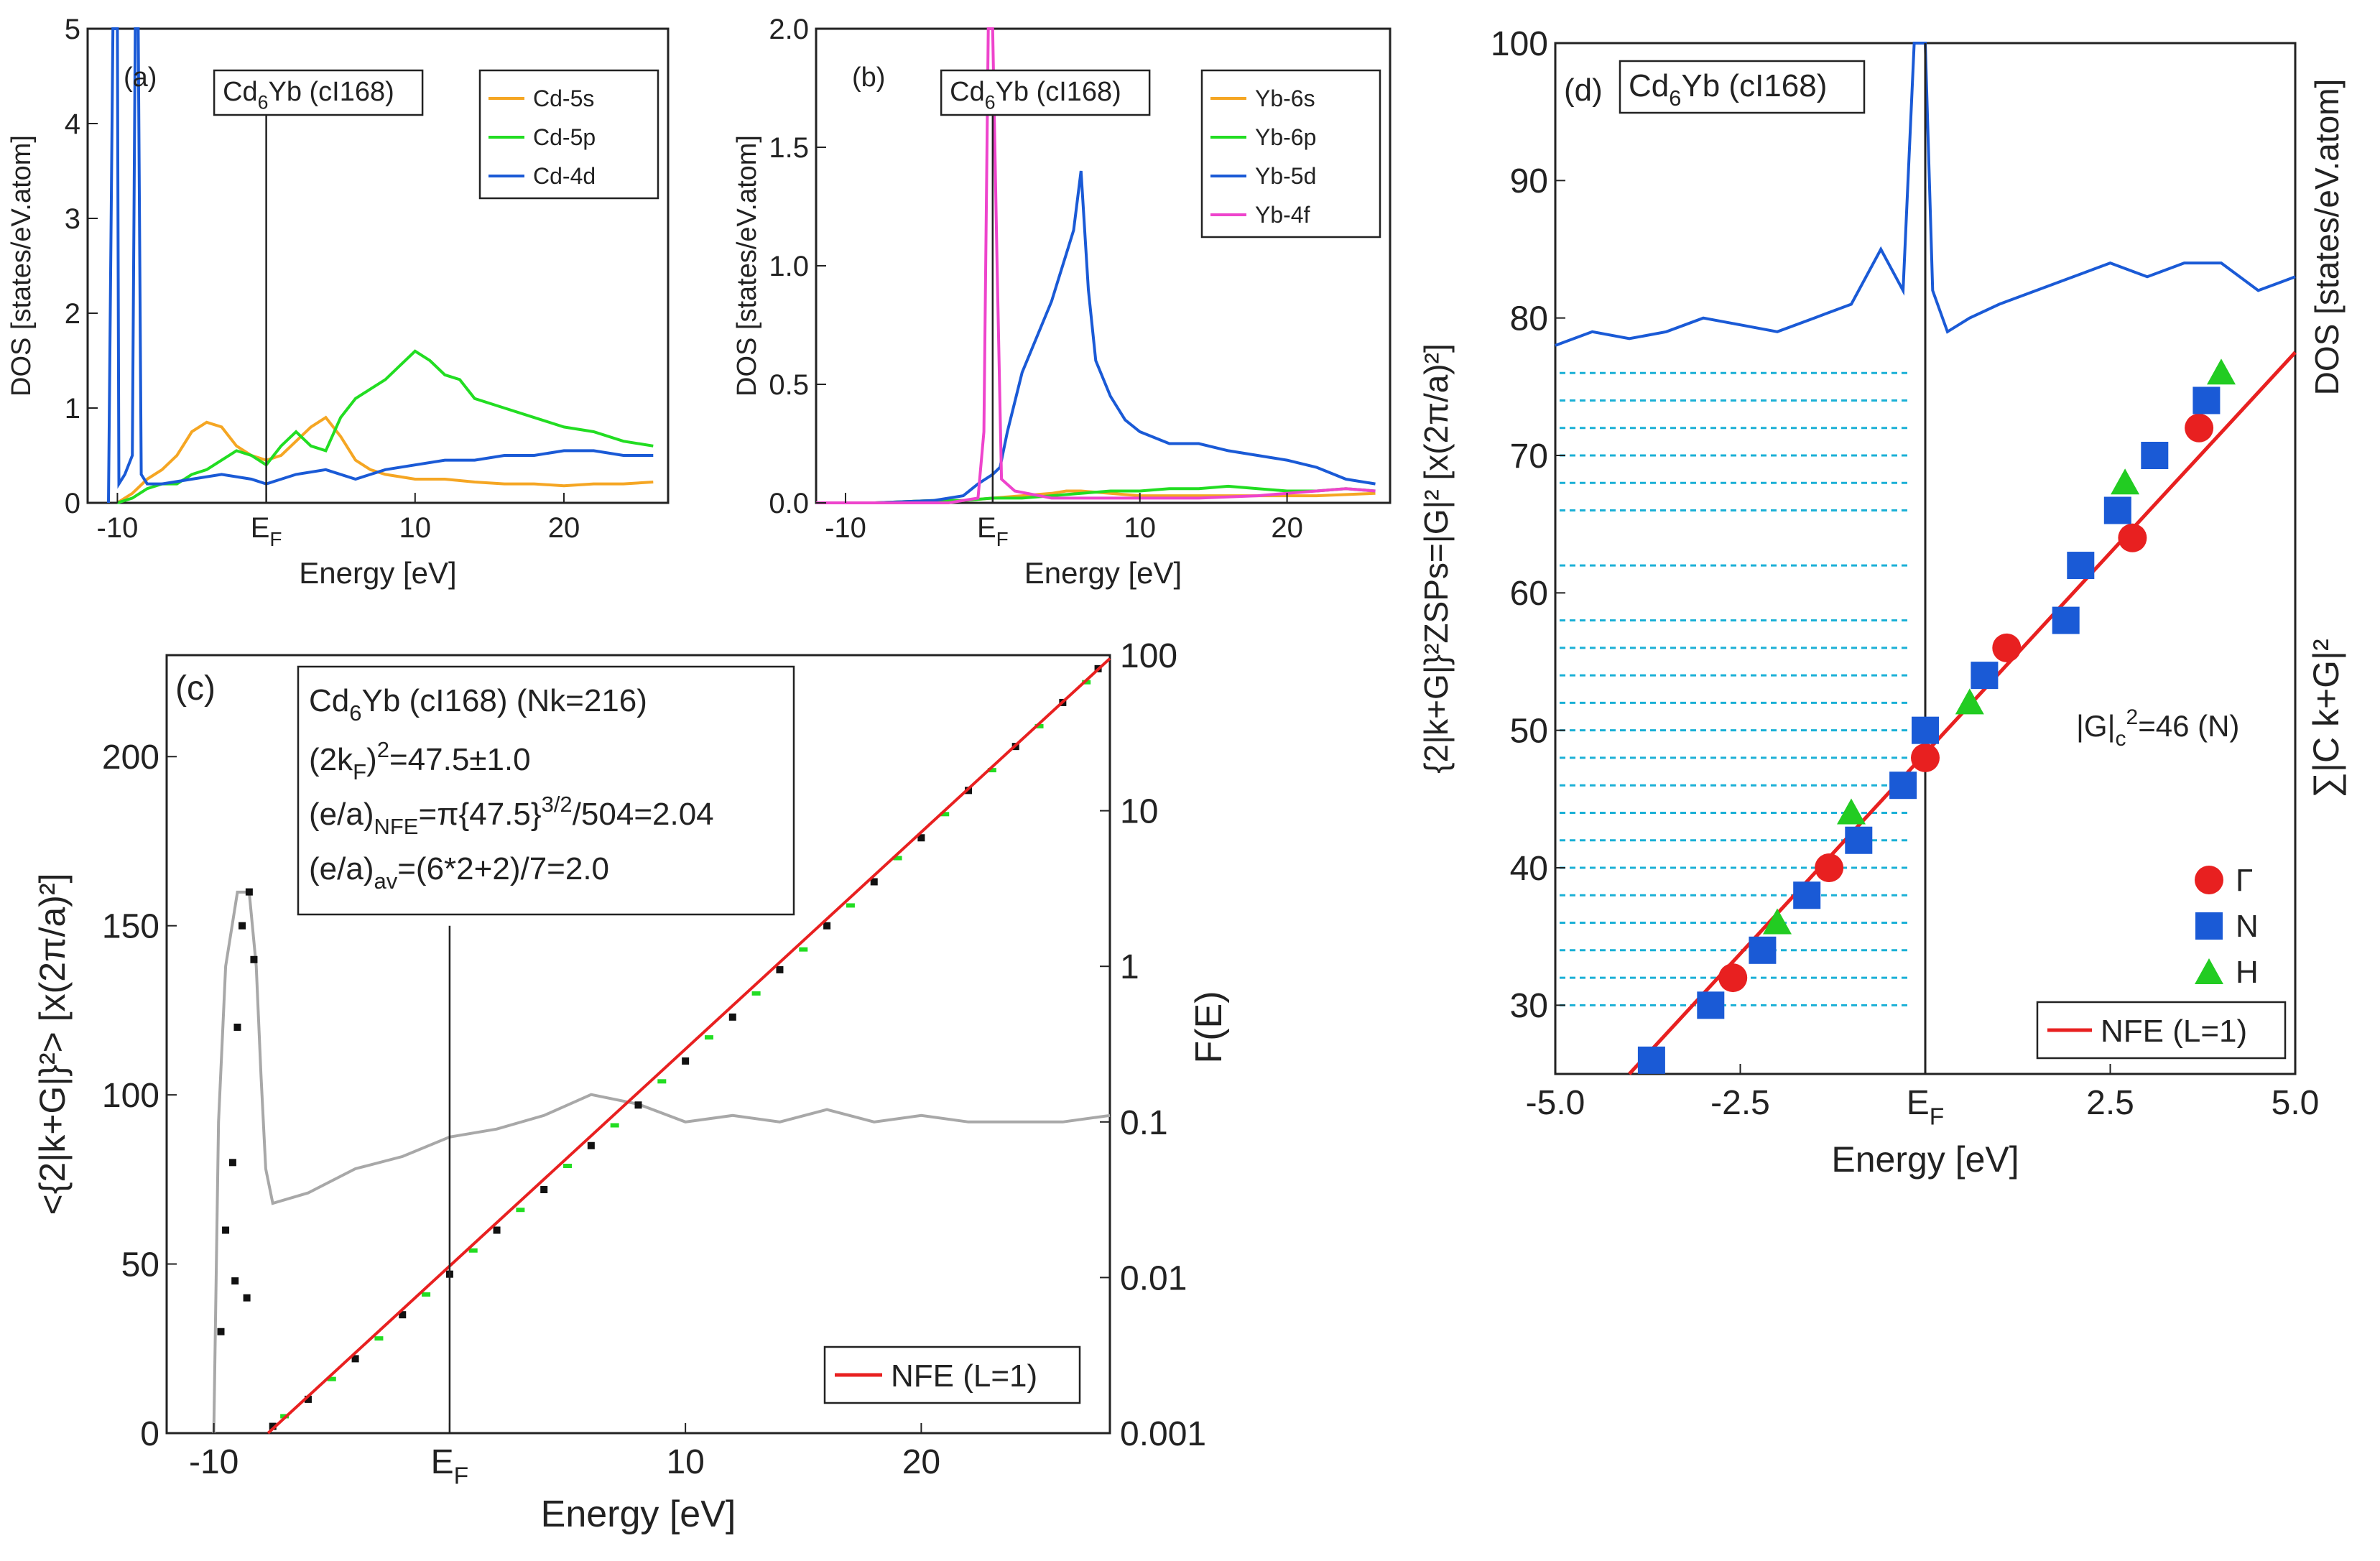 The image size is (2380, 1561). I want to click on panel-label: (a), so click(140, 77).